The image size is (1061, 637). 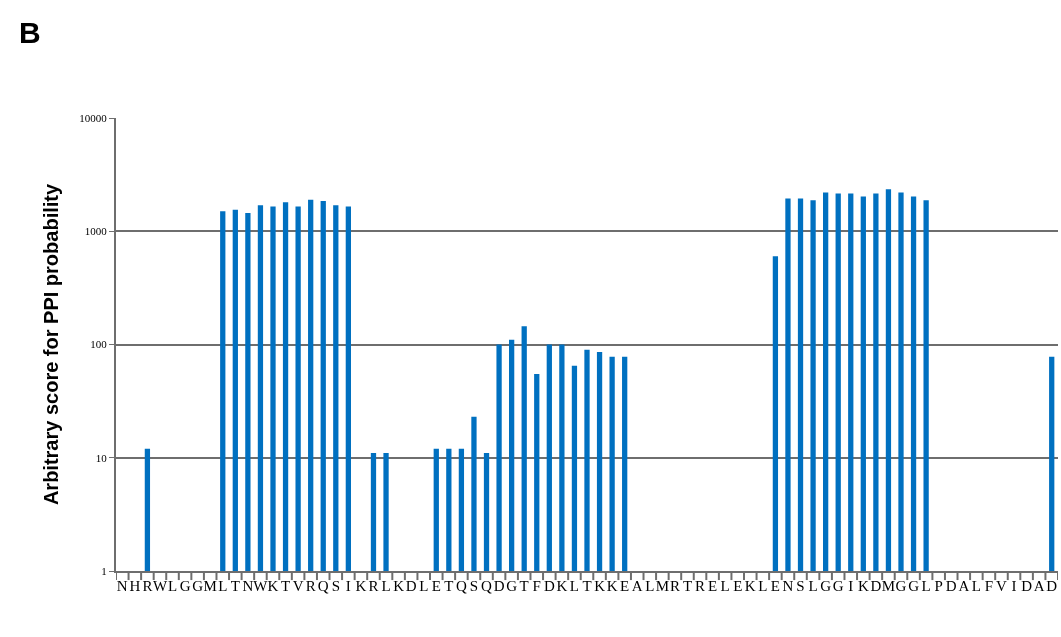 What do you see at coordinates (135, 586) in the screenshot?
I see `x-tick-label: H` at bounding box center [135, 586].